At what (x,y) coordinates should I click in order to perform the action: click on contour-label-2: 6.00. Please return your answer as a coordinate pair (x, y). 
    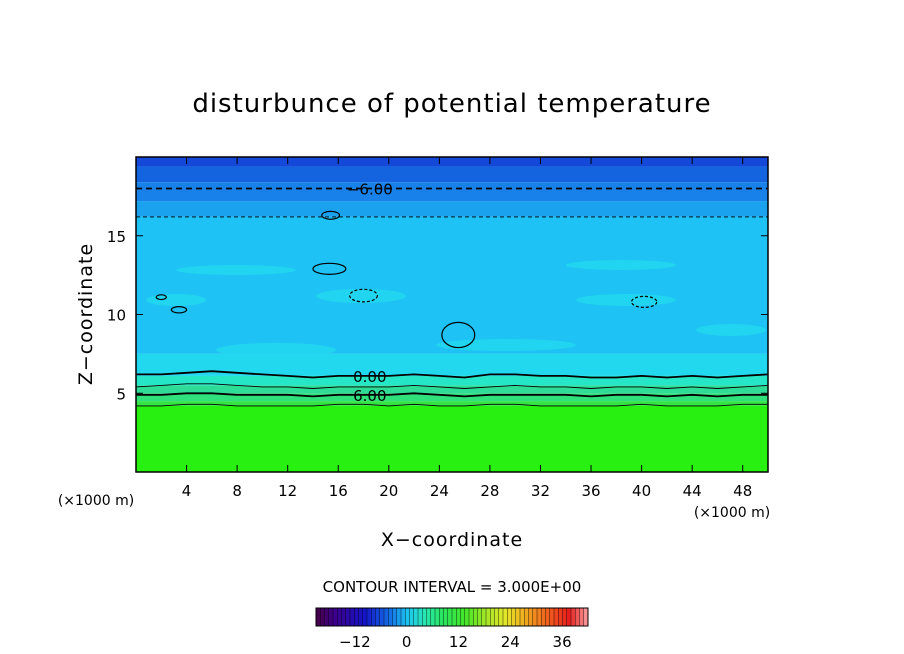
    Looking at the image, I should click on (369, 396).